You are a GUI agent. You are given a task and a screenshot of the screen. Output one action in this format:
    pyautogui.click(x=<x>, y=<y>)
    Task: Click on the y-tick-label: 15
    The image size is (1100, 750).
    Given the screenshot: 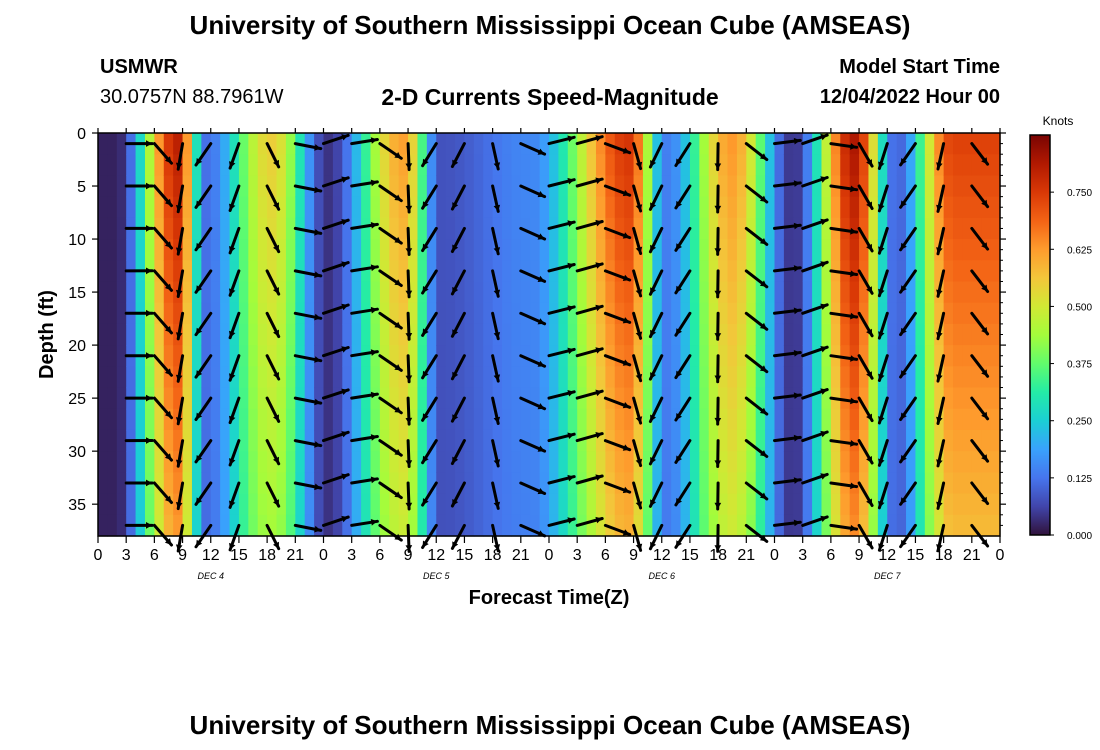 What is the action you would take?
    pyautogui.click(x=77, y=293)
    